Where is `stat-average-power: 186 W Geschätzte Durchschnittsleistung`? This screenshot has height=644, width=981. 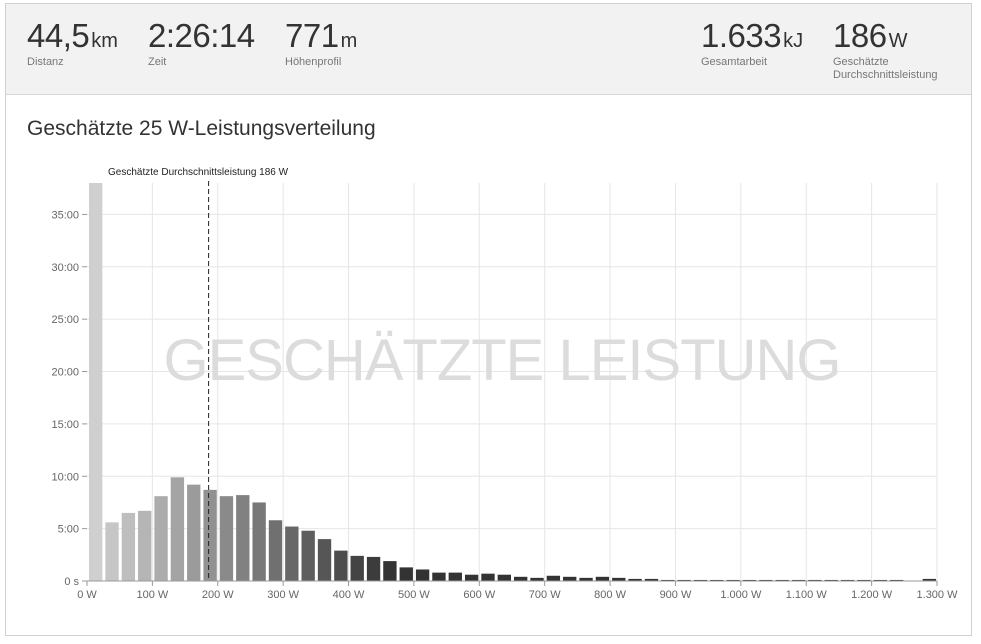
stat-average-power: 186 W Geschätzte Durchschnittsleistung is located at coordinates (885, 50).